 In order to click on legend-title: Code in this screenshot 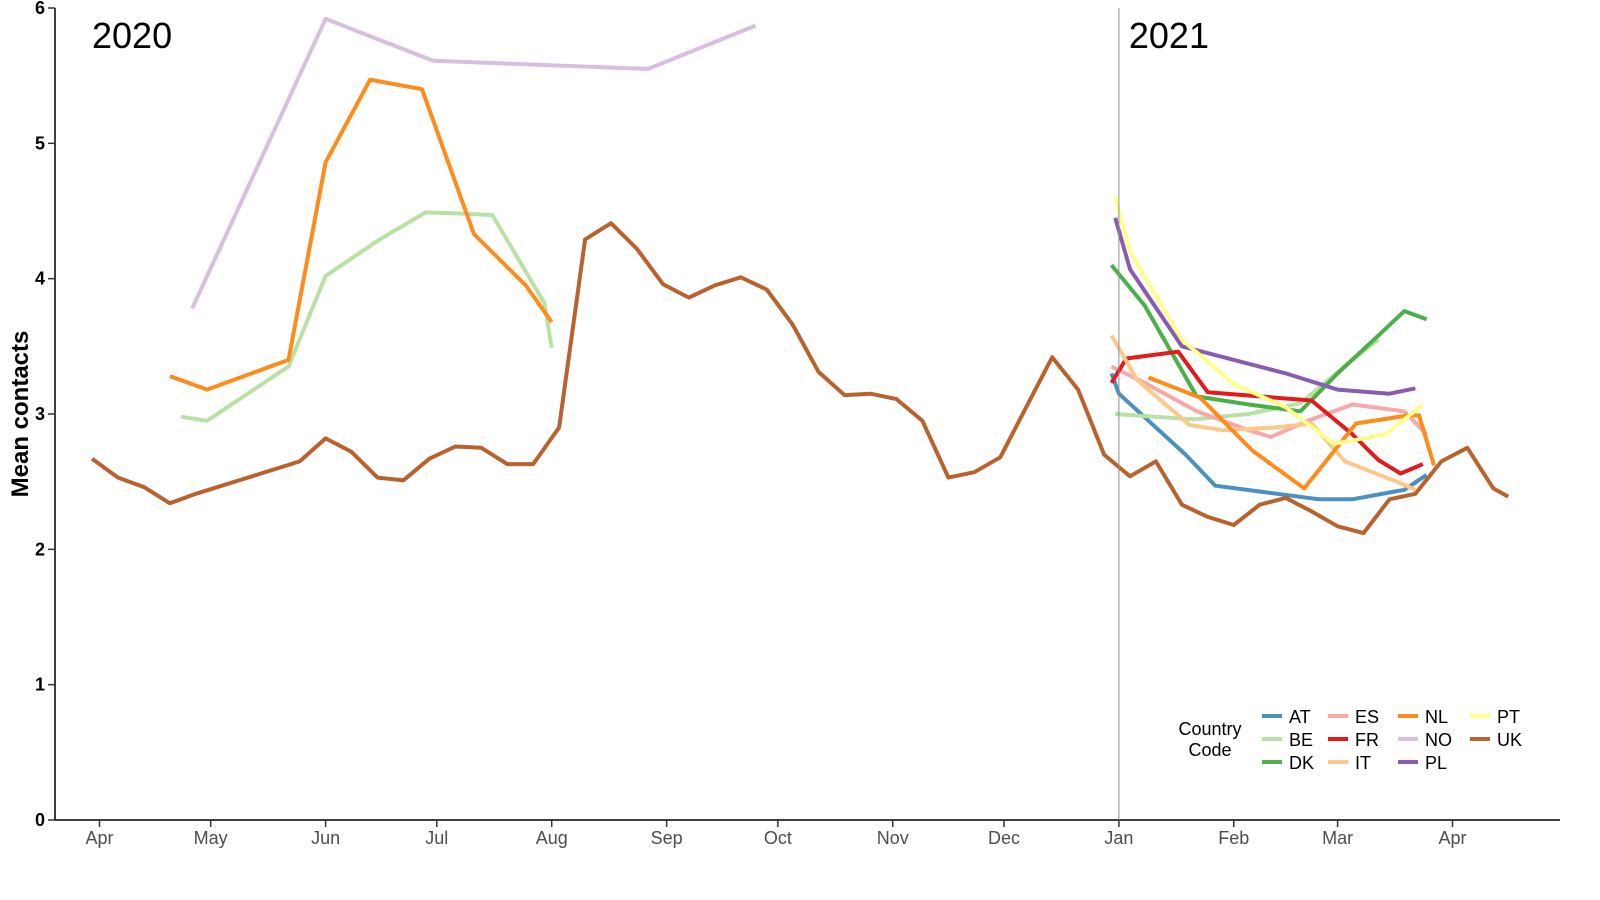, I will do `click(1209, 750)`.